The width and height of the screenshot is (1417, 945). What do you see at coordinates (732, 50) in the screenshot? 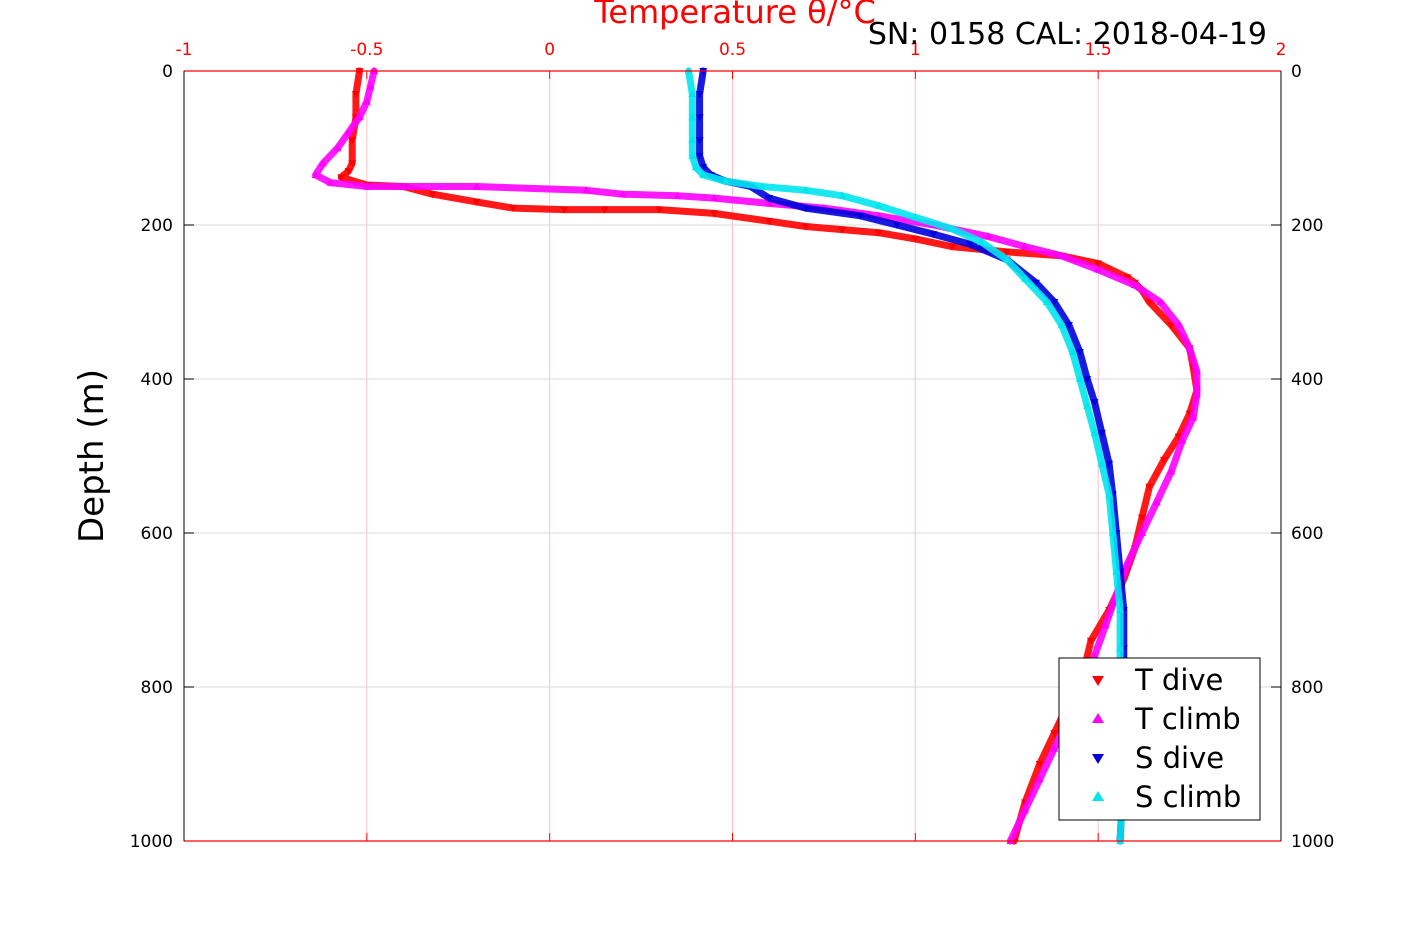
I see `x-tick-label: 0.5` at bounding box center [732, 50].